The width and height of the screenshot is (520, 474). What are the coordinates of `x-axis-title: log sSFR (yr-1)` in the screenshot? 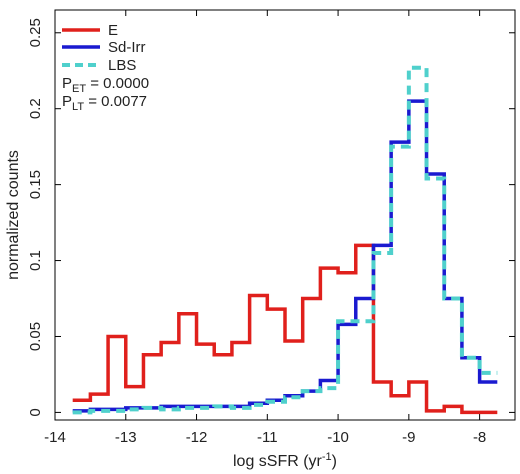 It's located at (285, 460).